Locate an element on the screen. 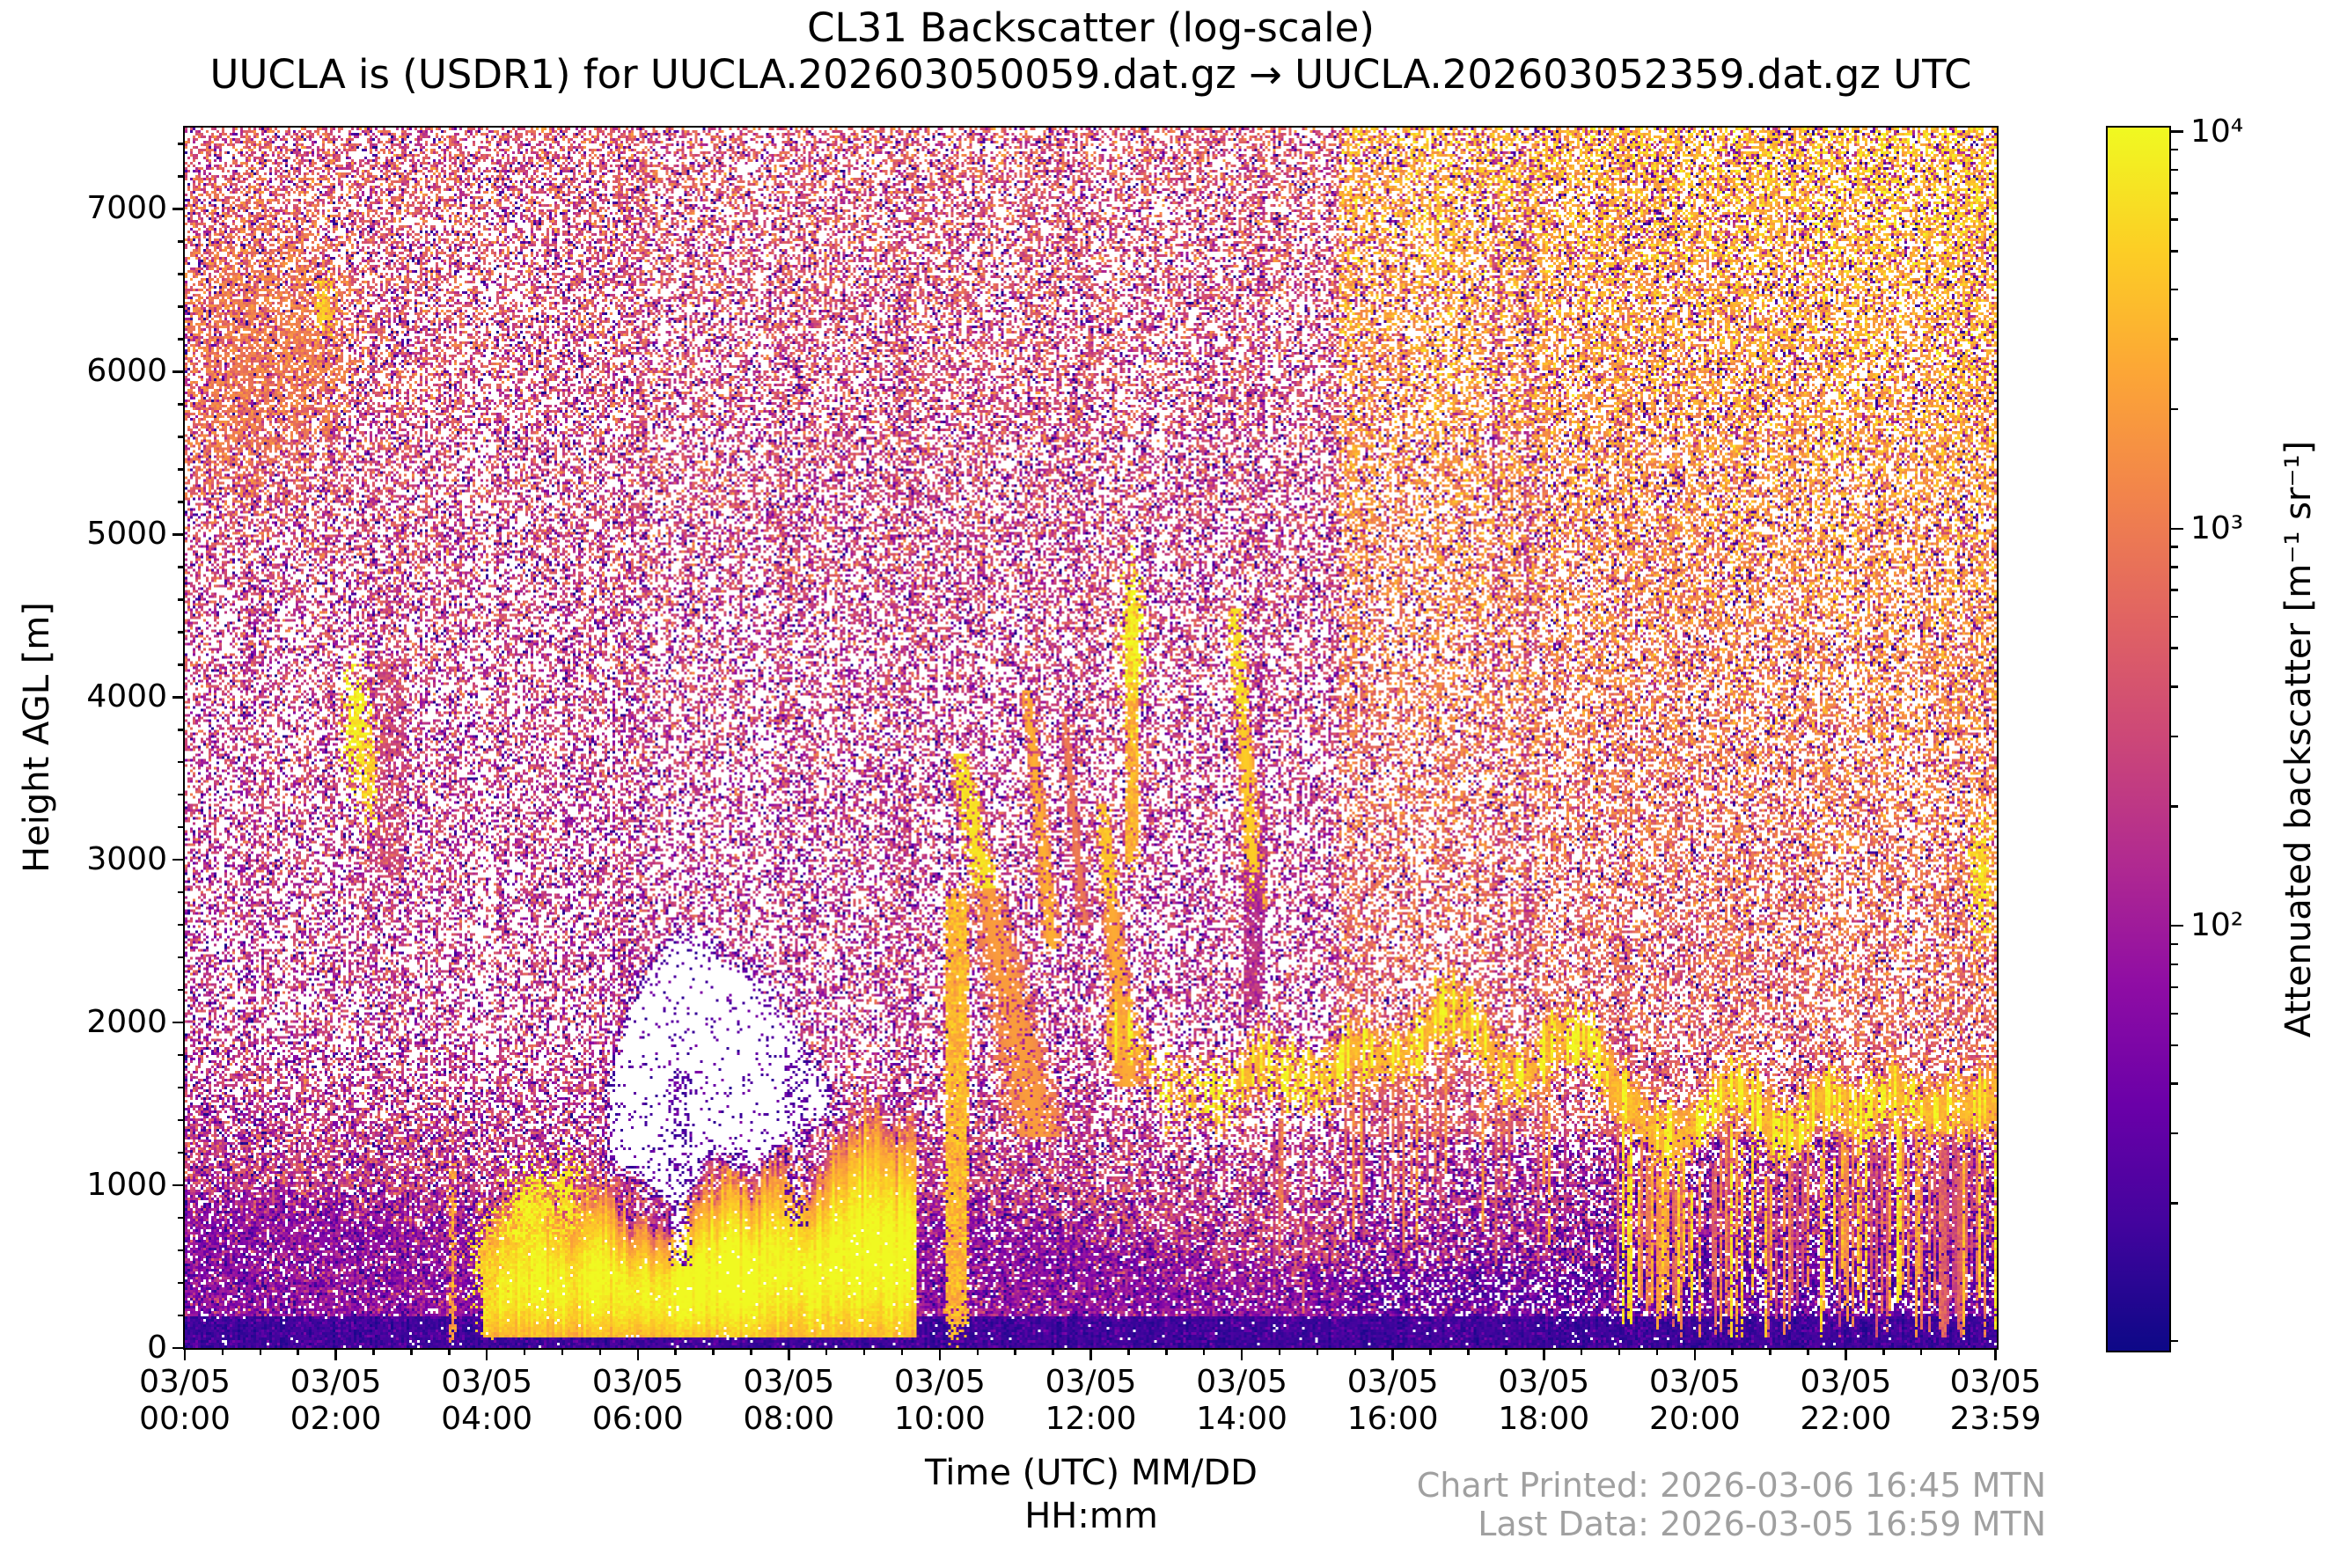 The image size is (2340, 1568). x-tick-time: 18:00 is located at coordinates (1544, 1419).